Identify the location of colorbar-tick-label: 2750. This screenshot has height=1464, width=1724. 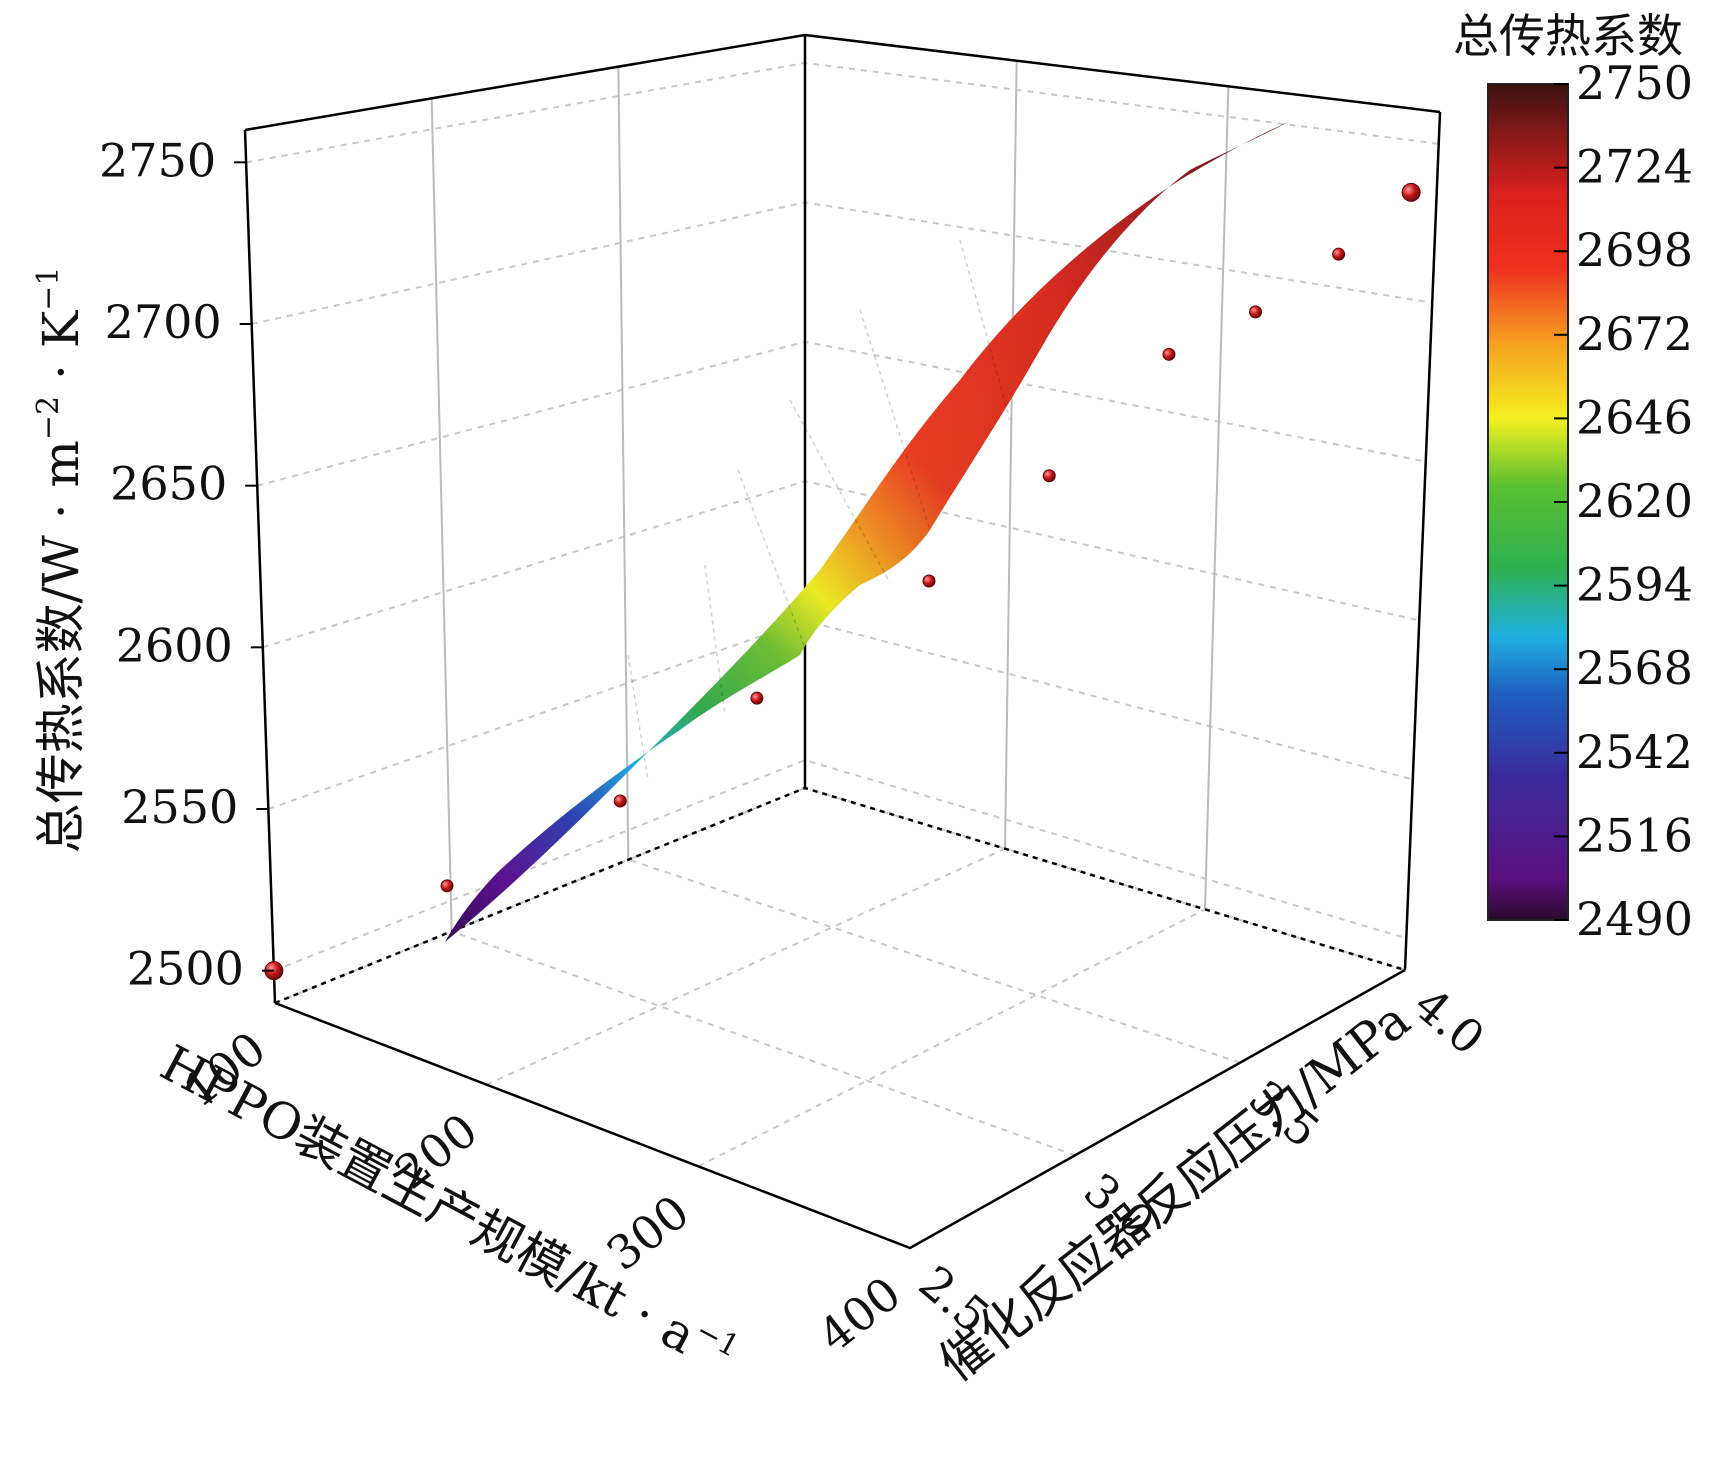
(1634, 83).